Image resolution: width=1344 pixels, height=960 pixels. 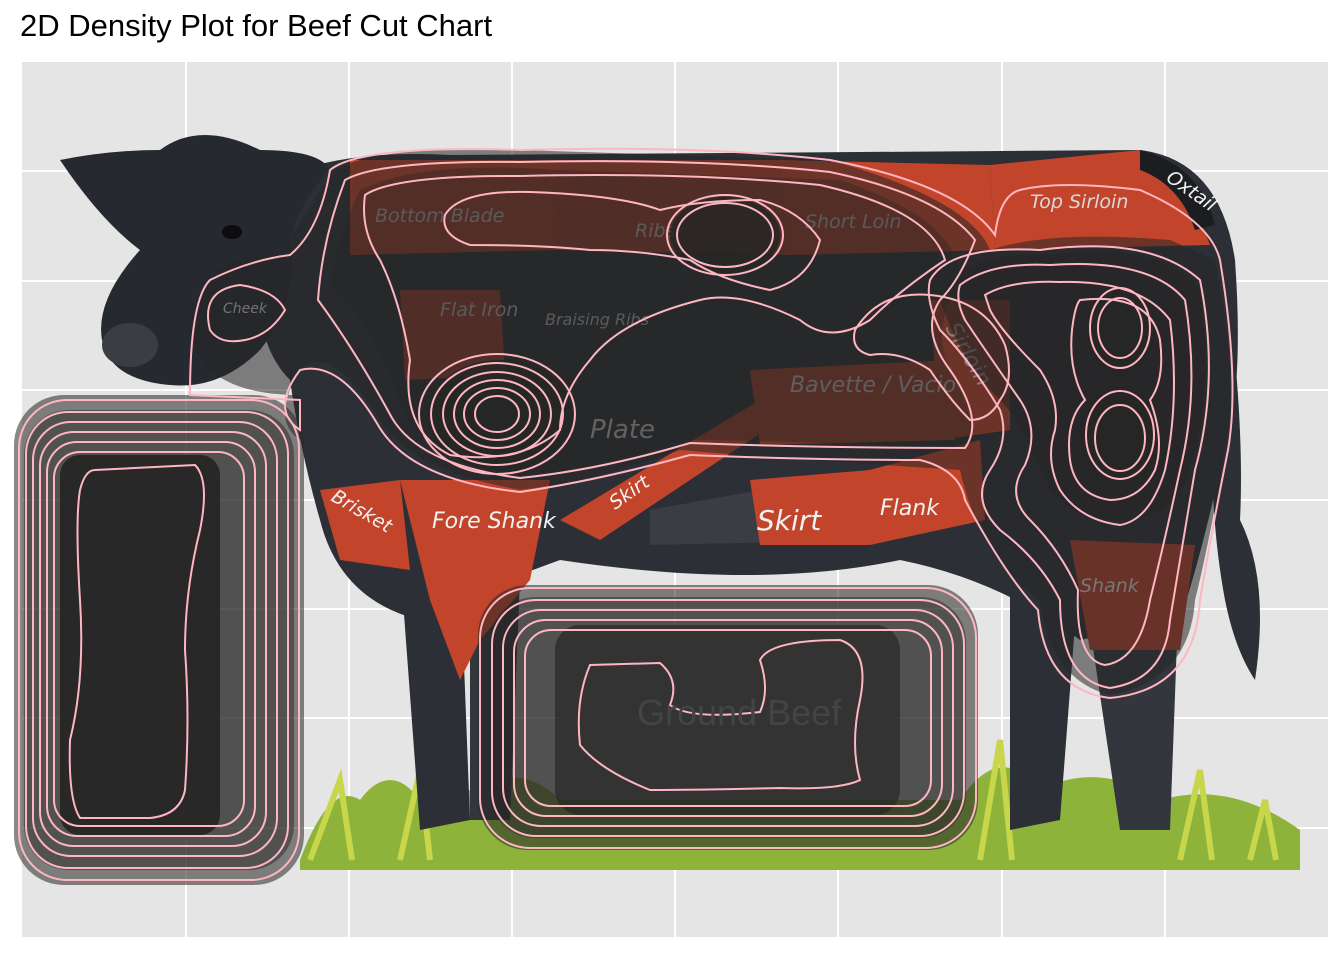 What do you see at coordinates (739, 712) in the screenshot?
I see `label-ground-beef: Ground Beef` at bounding box center [739, 712].